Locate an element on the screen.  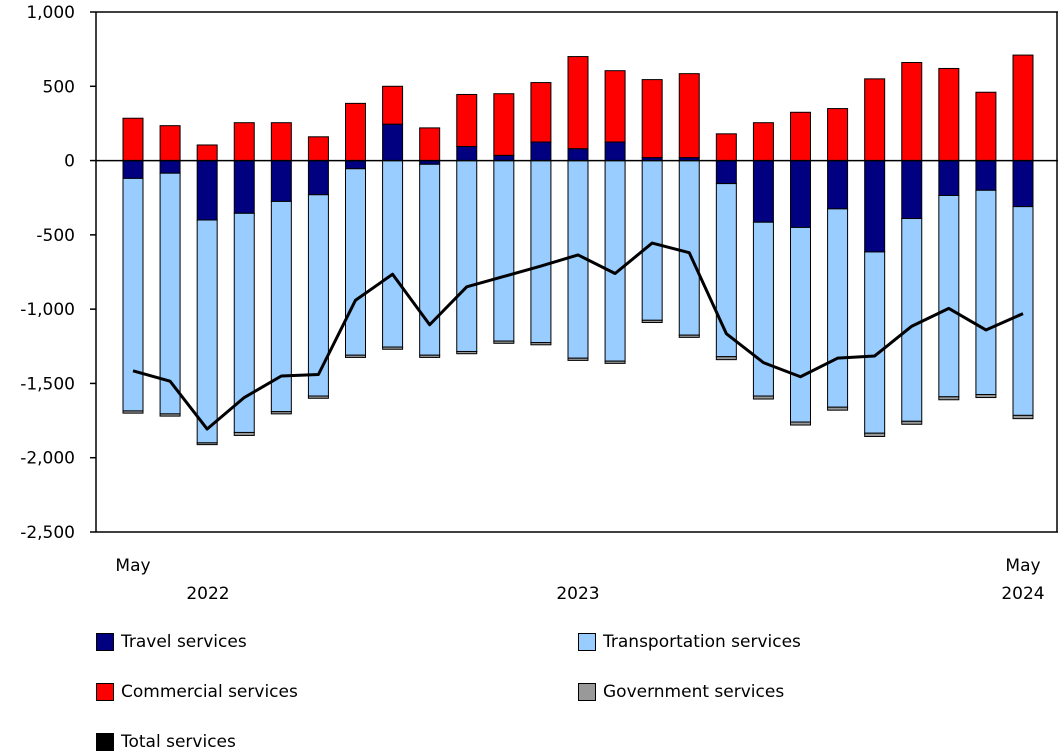
legend-label-total: Total services is located at coordinates (178, 742).